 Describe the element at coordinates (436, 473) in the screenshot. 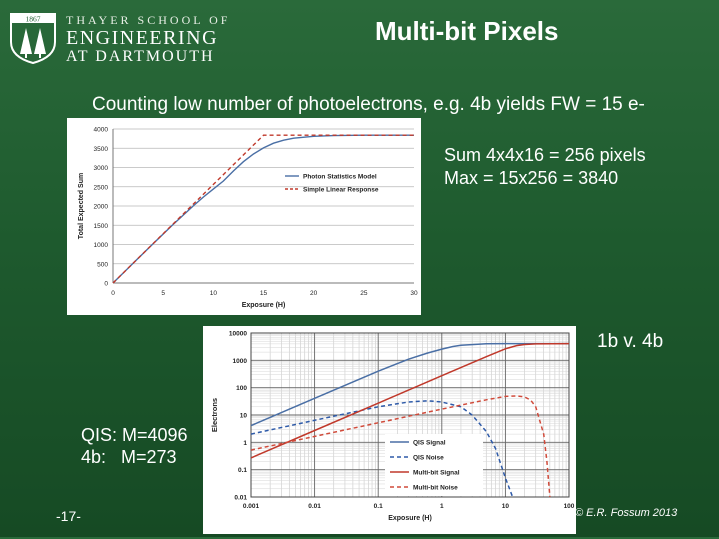

I see `legend-label: Multi-bit Signal` at that location.